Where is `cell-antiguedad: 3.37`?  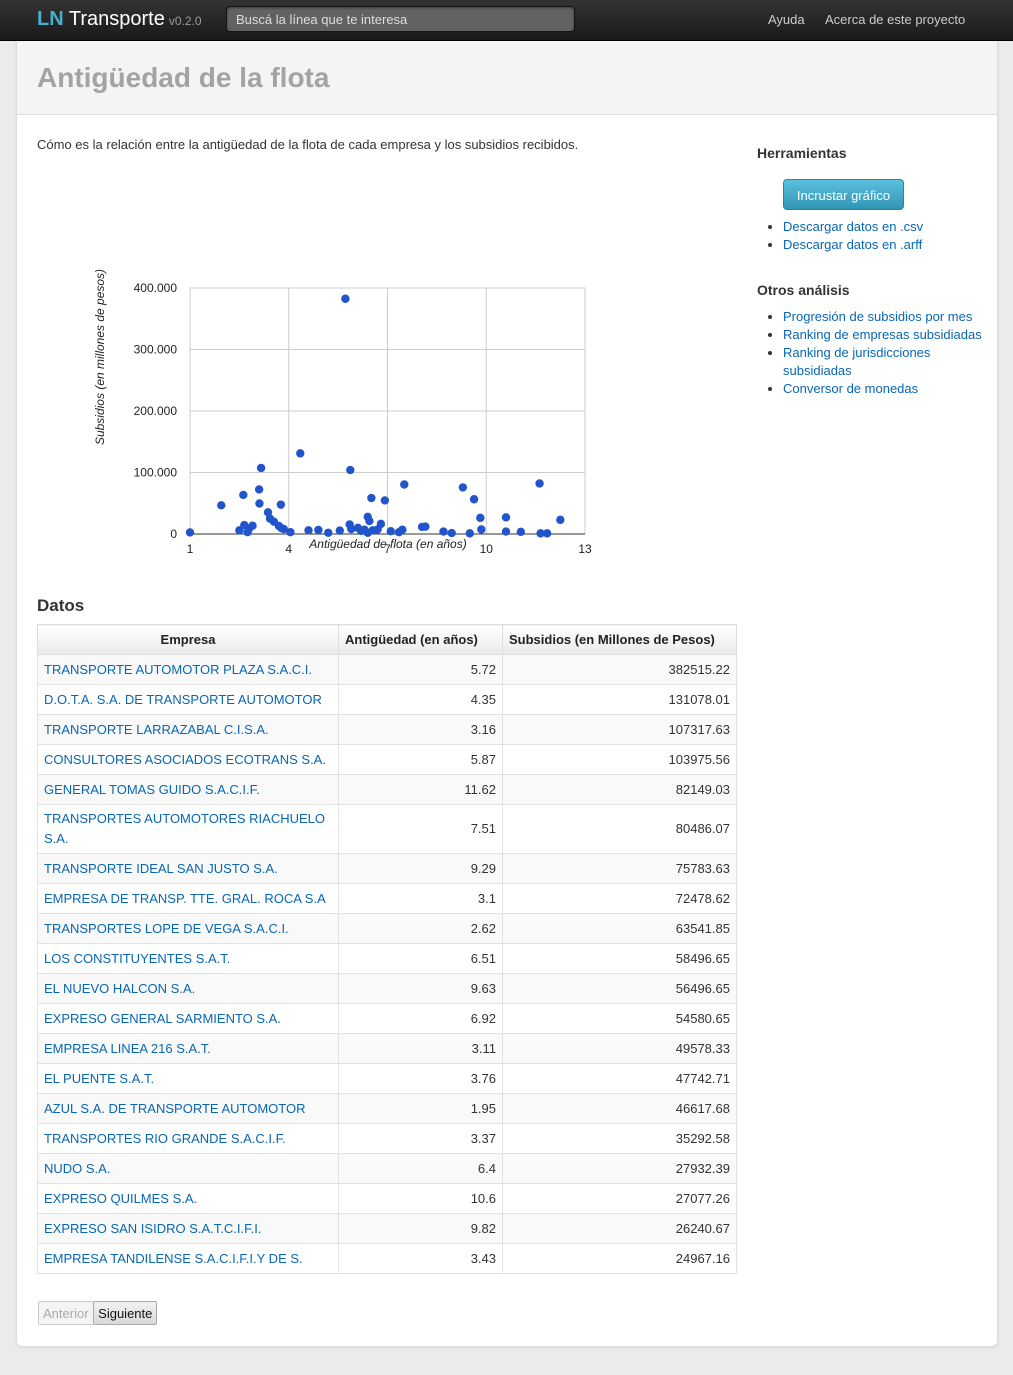
cell-antiguedad: 3.37 is located at coordinates (420, 1138).